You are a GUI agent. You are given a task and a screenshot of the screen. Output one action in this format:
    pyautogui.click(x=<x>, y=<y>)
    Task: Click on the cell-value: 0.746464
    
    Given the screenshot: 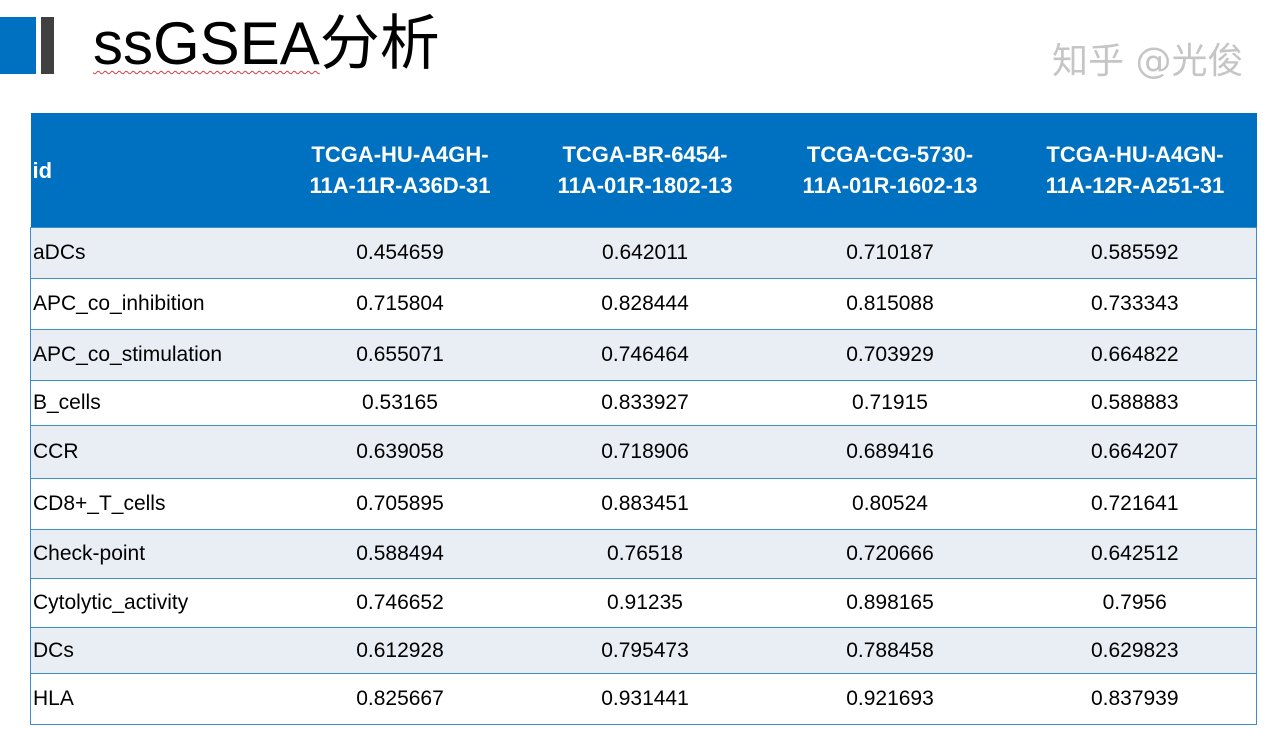 What is the action you would take?
    pyautogui.click(x=644, y=355)
    